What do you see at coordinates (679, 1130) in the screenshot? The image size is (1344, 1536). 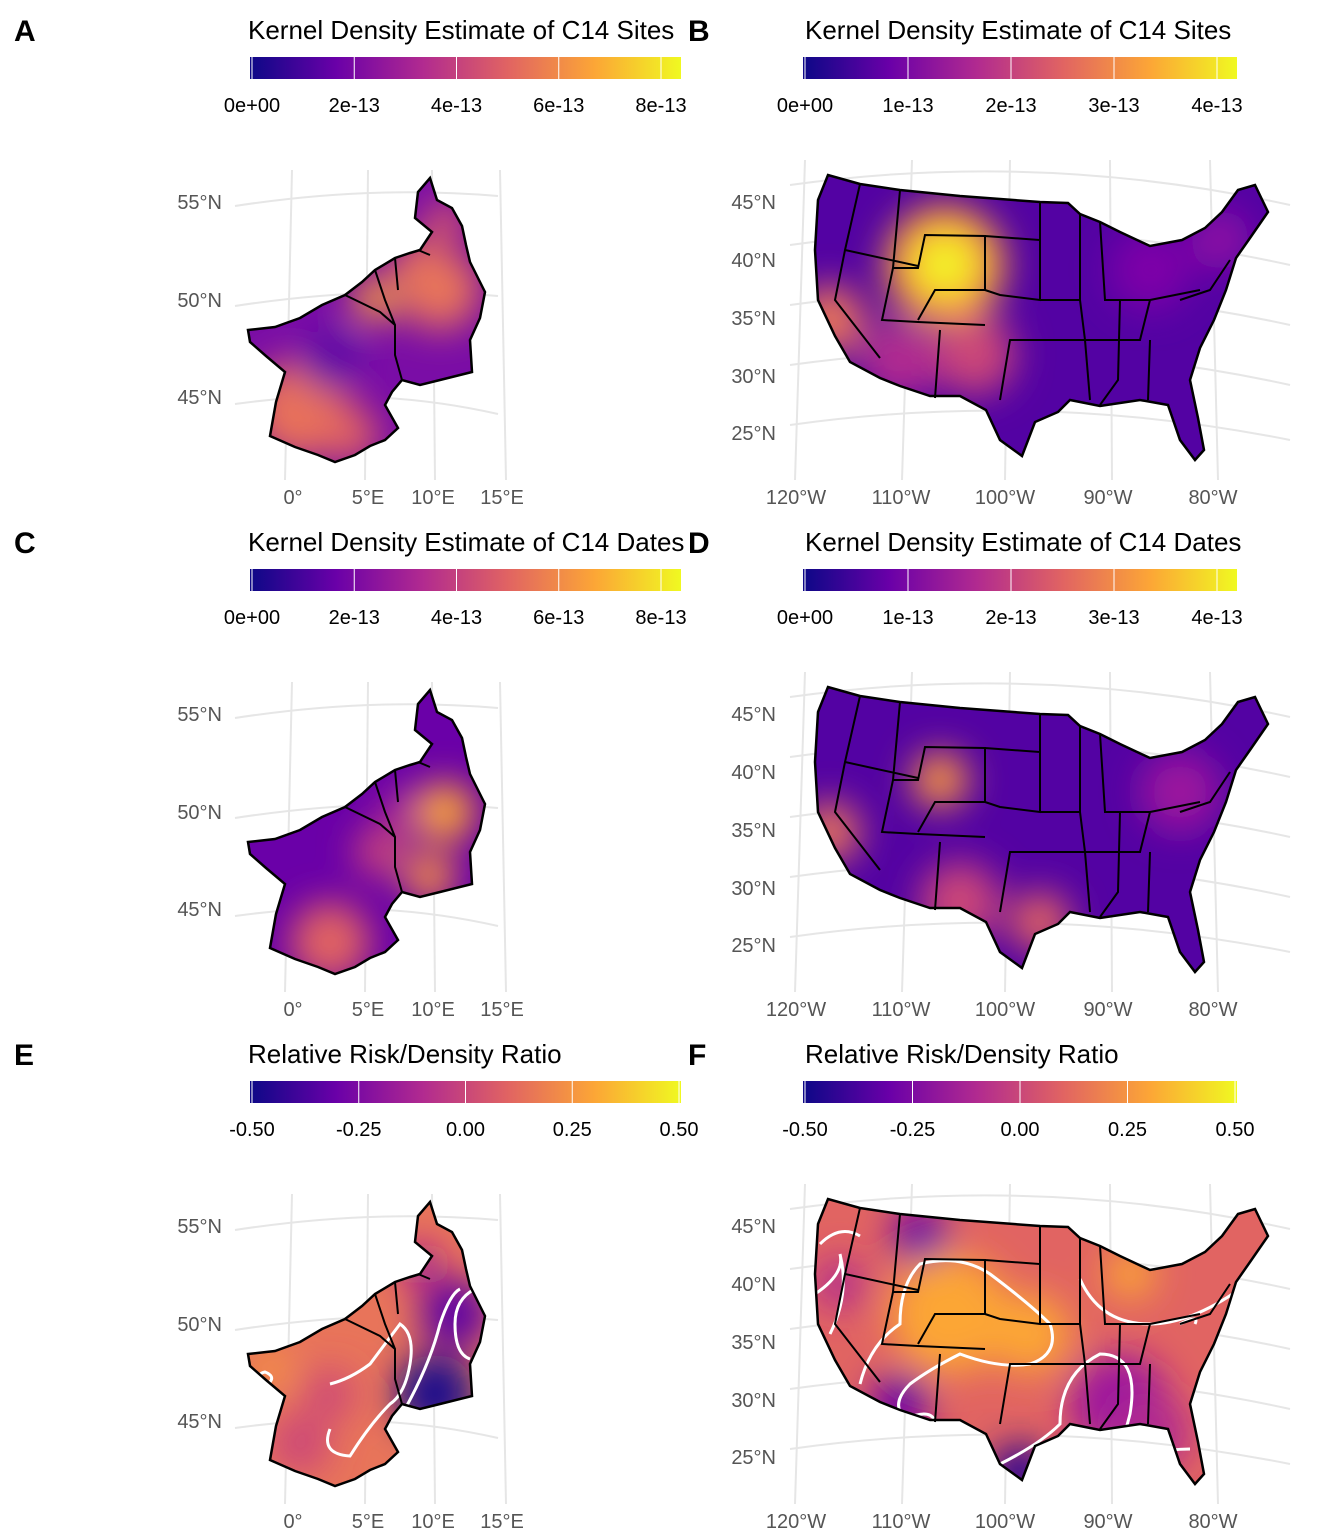 I see `colorbar-tick-label: 0.50` at bounding box center [679, 1130].